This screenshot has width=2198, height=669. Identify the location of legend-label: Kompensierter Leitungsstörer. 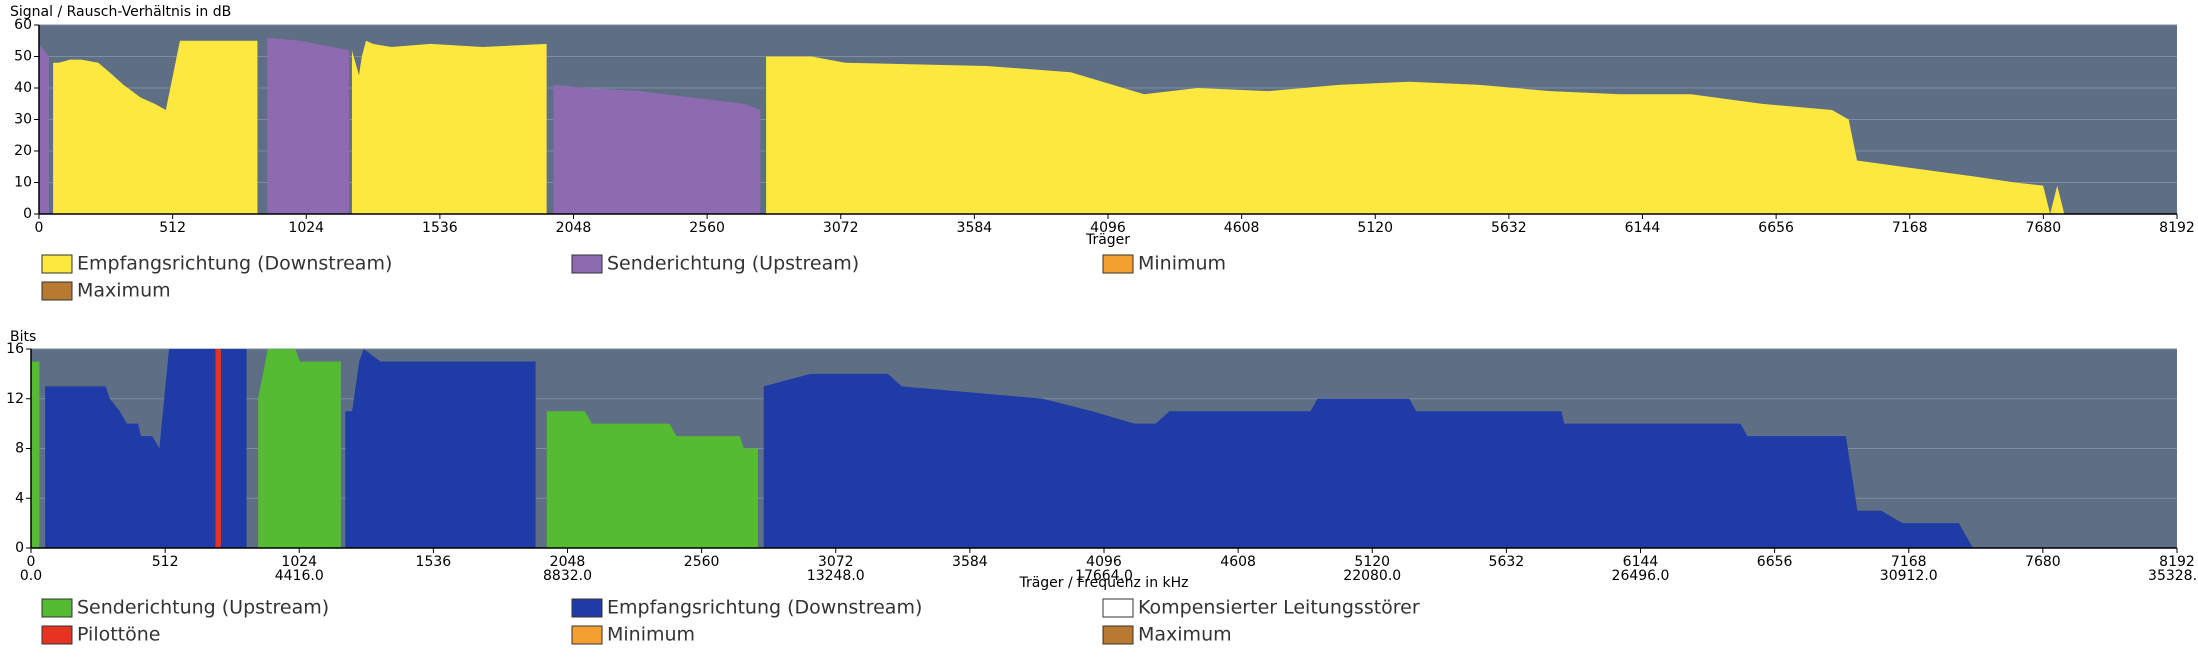
(1279, 608).